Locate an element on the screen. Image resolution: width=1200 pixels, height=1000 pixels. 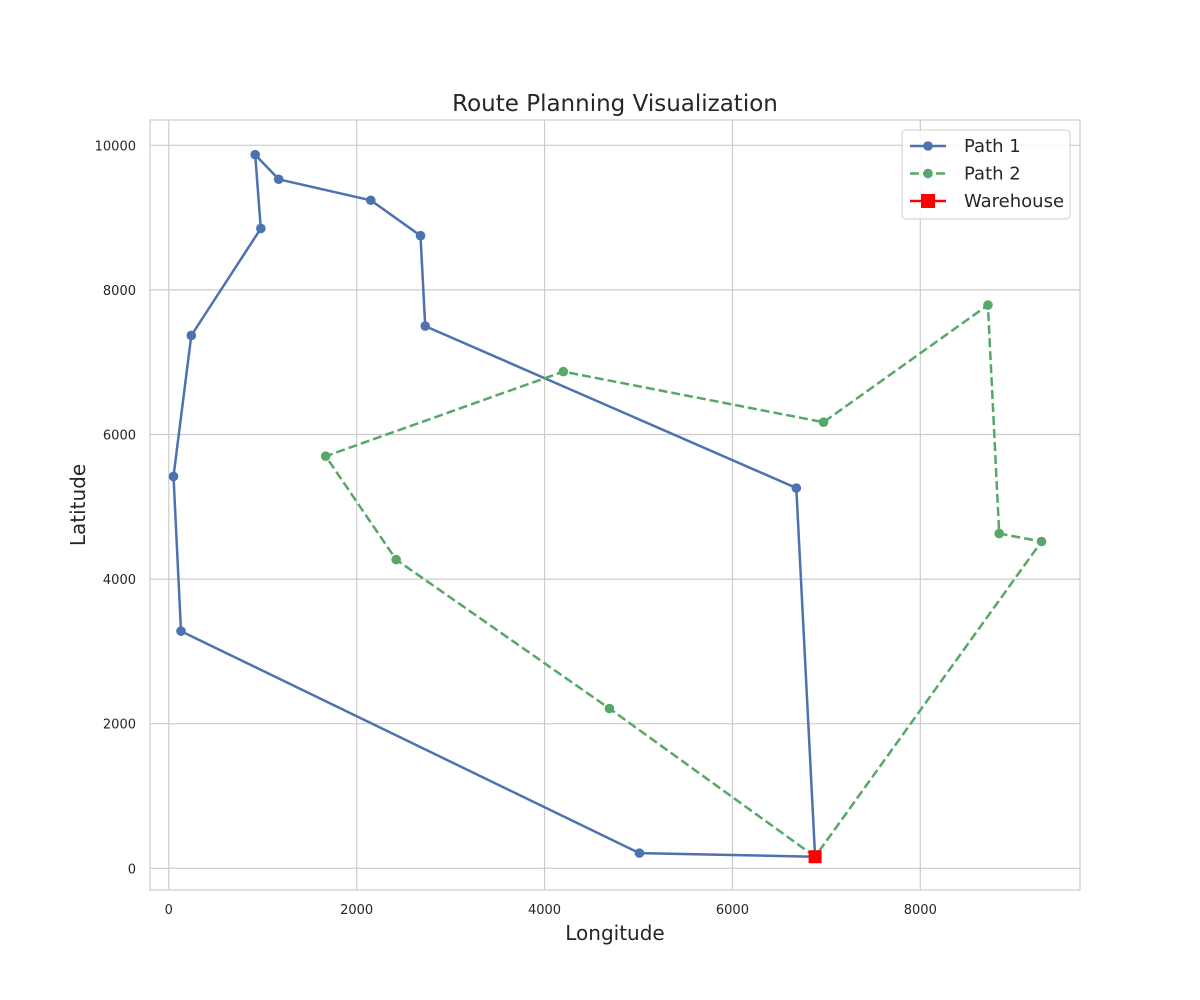
x-tick-label: 4000 is located at coordinates (544, 910).